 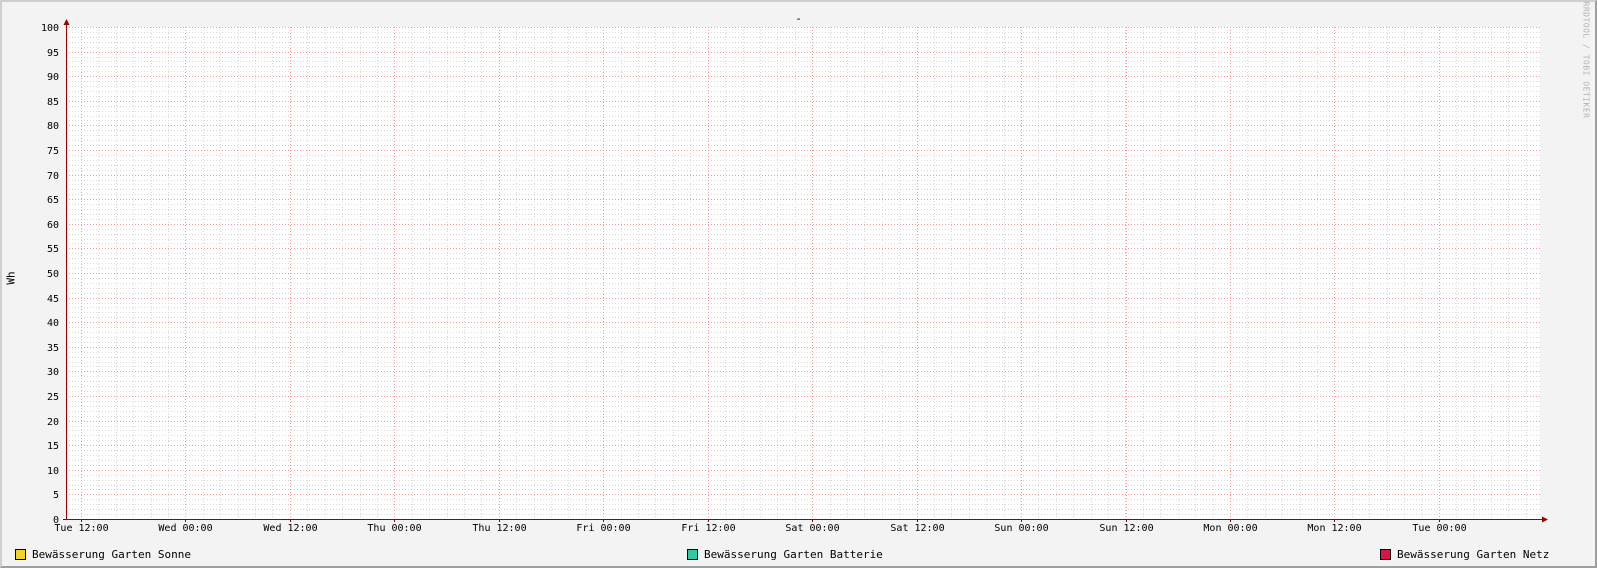 I want to click on y-tick-label: 90, so click(x=53, y=77).